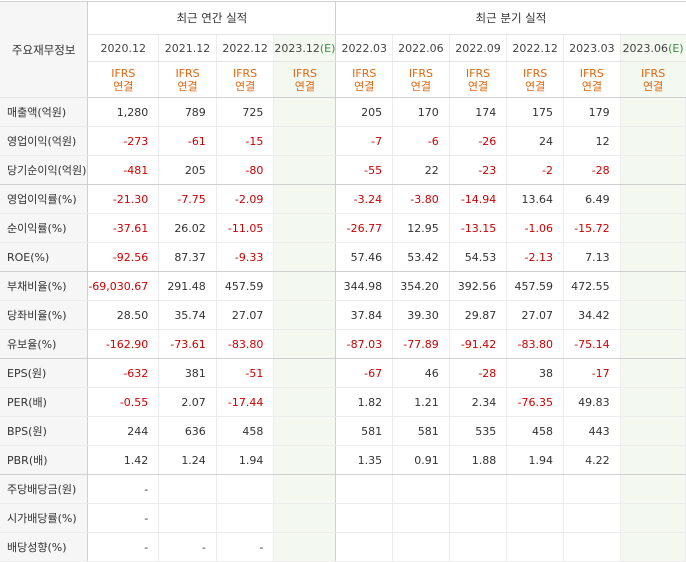 This screenshot has width=686, height=562. What do you see at coordinates (478, 460) in the screenshot?
I see `value-cell: 1.88` at bounding box center [478, 460].